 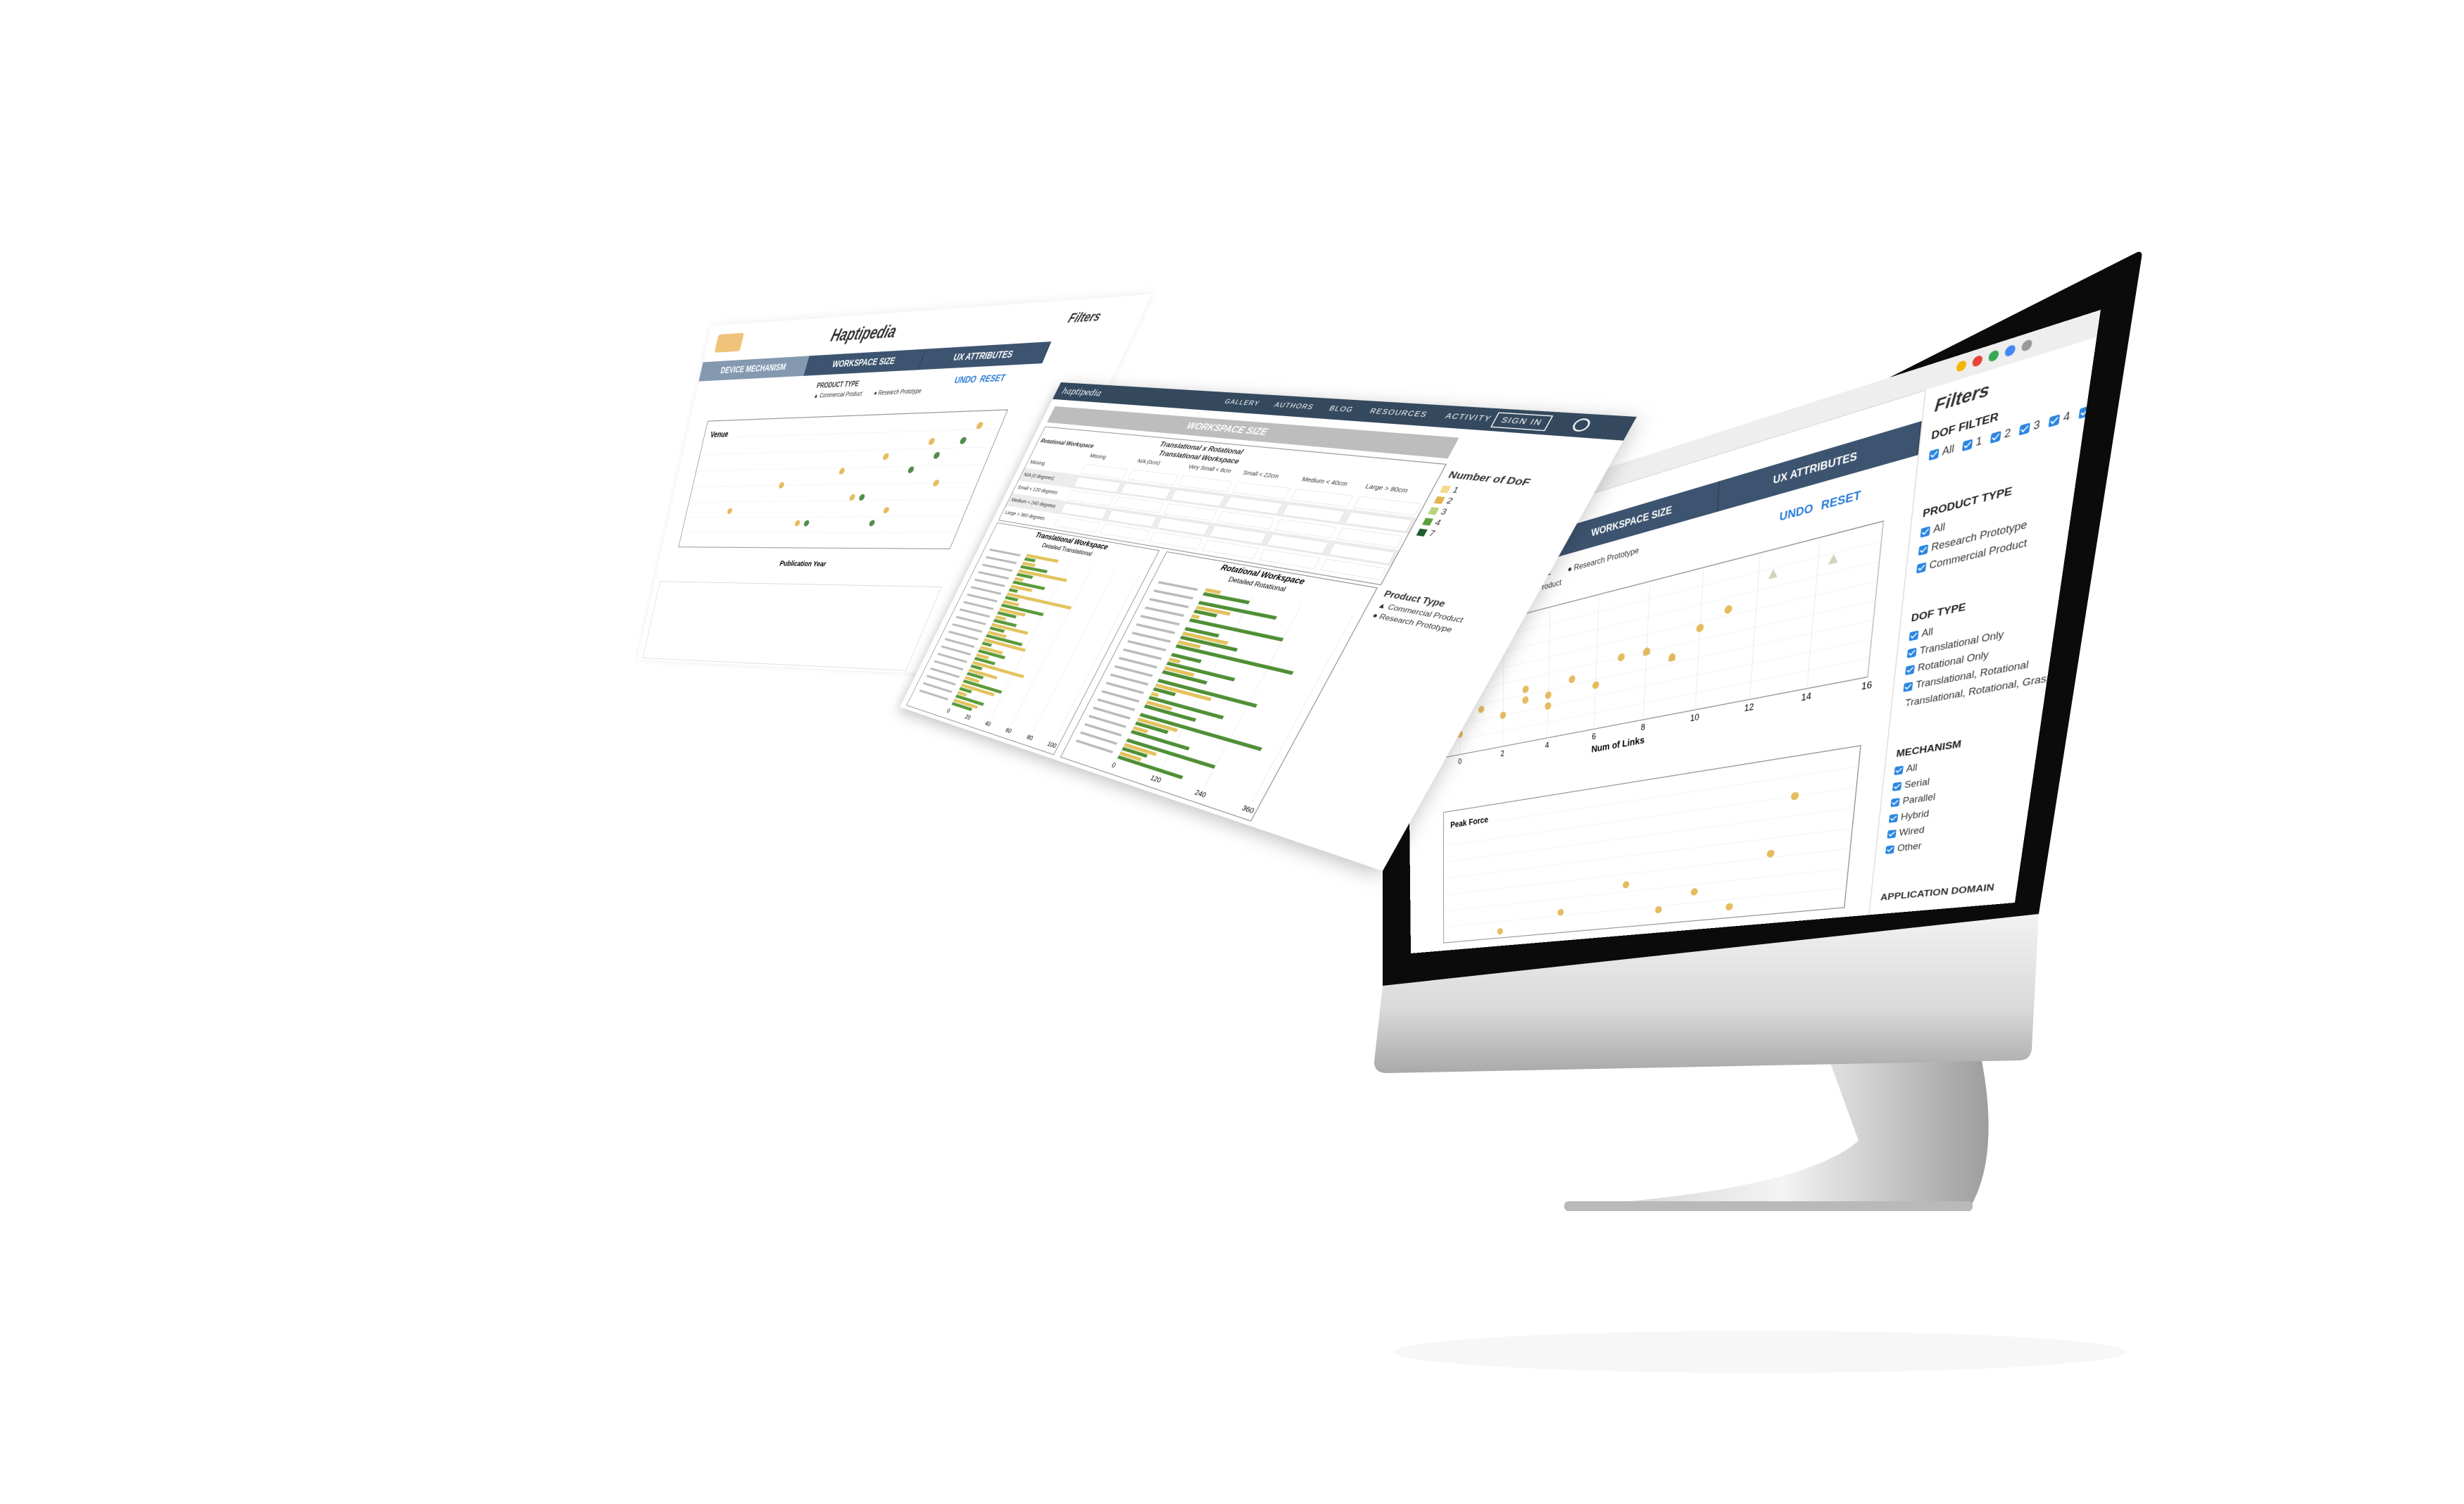 I want to click on option-label: Parallel, so click(x=1919, y=799).